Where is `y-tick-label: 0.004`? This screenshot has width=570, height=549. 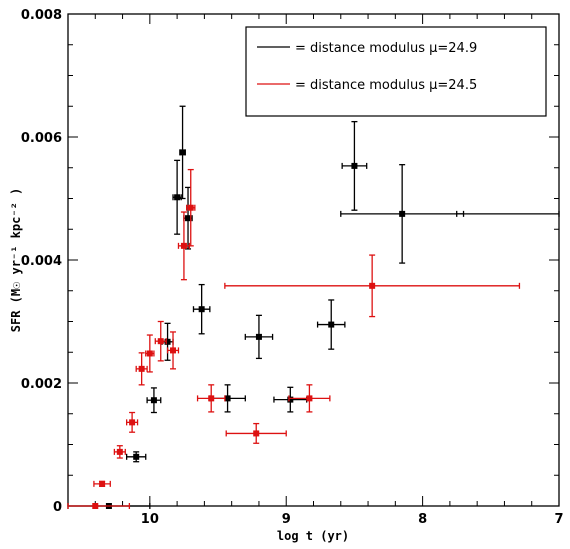 y-tick-label: 0.004 is located at coordinates (41, 261).